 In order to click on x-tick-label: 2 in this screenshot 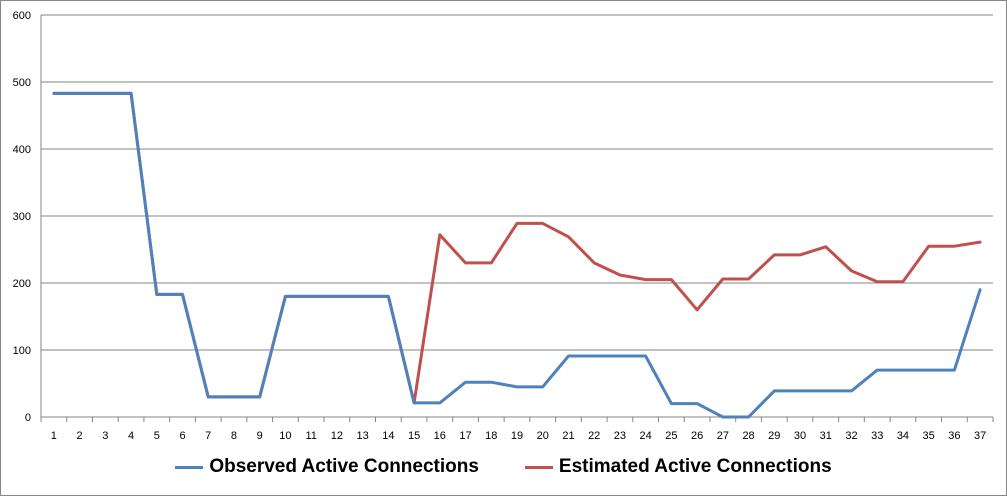, I will do `click(80, 436)`.